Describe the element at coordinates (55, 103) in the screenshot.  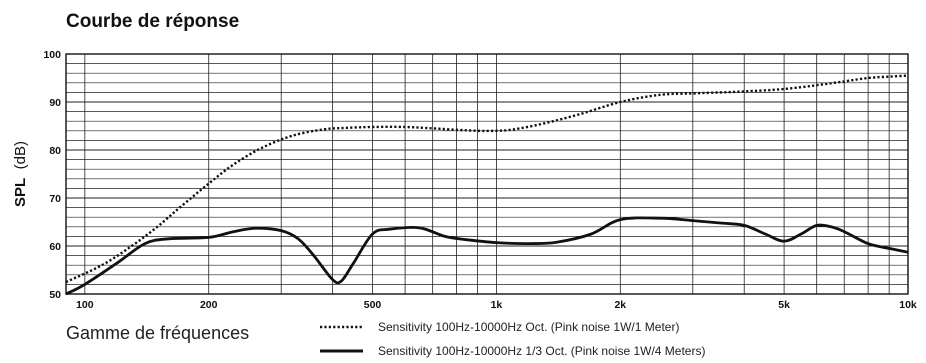
I see `y-tick-label: 90` at that location.